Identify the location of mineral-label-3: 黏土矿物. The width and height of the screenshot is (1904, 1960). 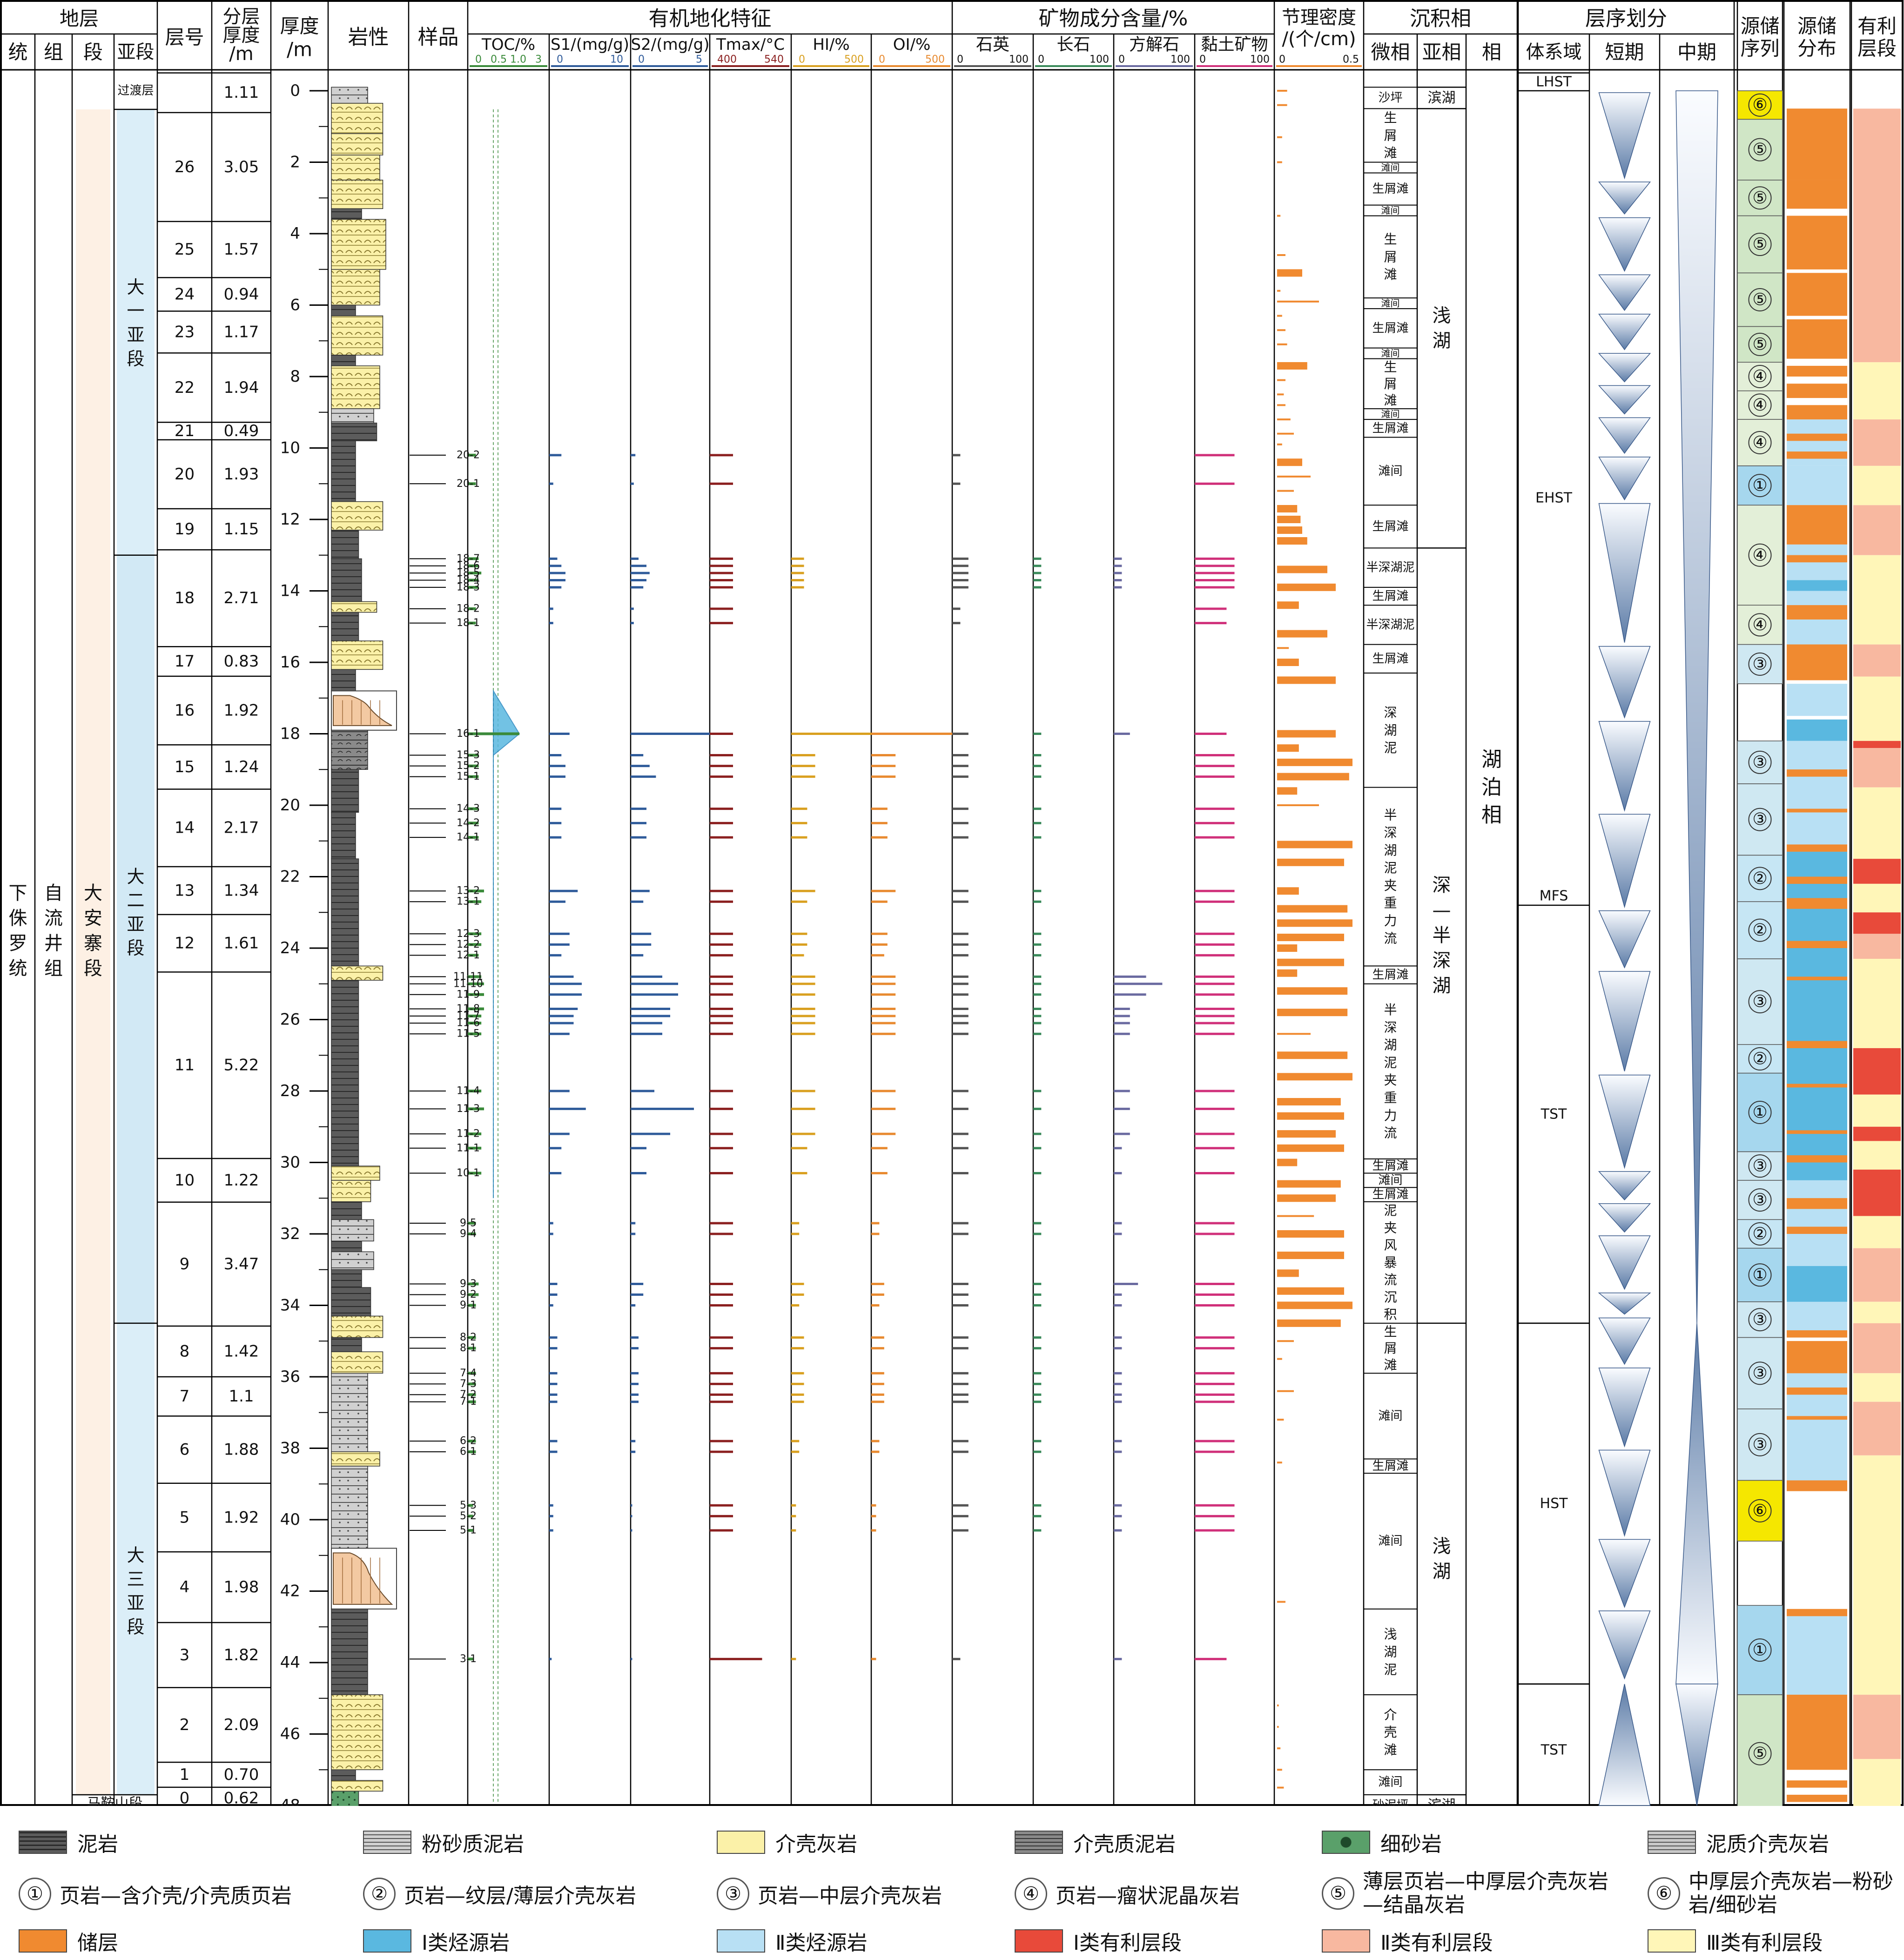
(1234, 45).